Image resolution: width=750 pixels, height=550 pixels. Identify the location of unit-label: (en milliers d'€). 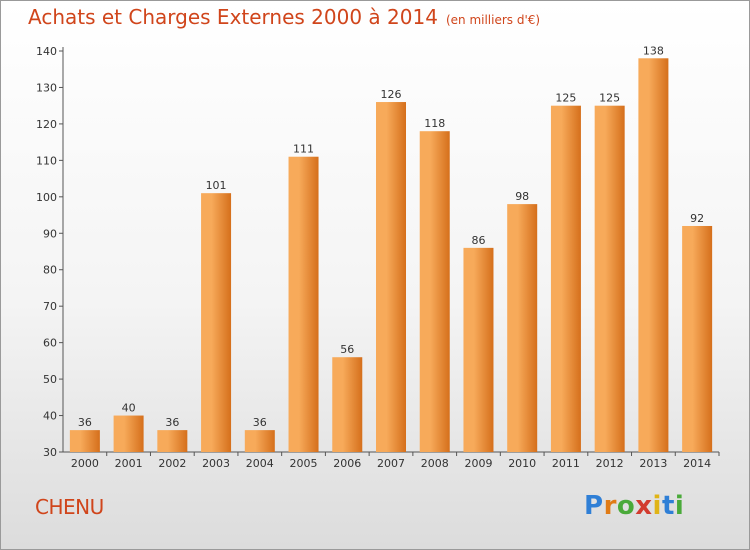
(493, 20).